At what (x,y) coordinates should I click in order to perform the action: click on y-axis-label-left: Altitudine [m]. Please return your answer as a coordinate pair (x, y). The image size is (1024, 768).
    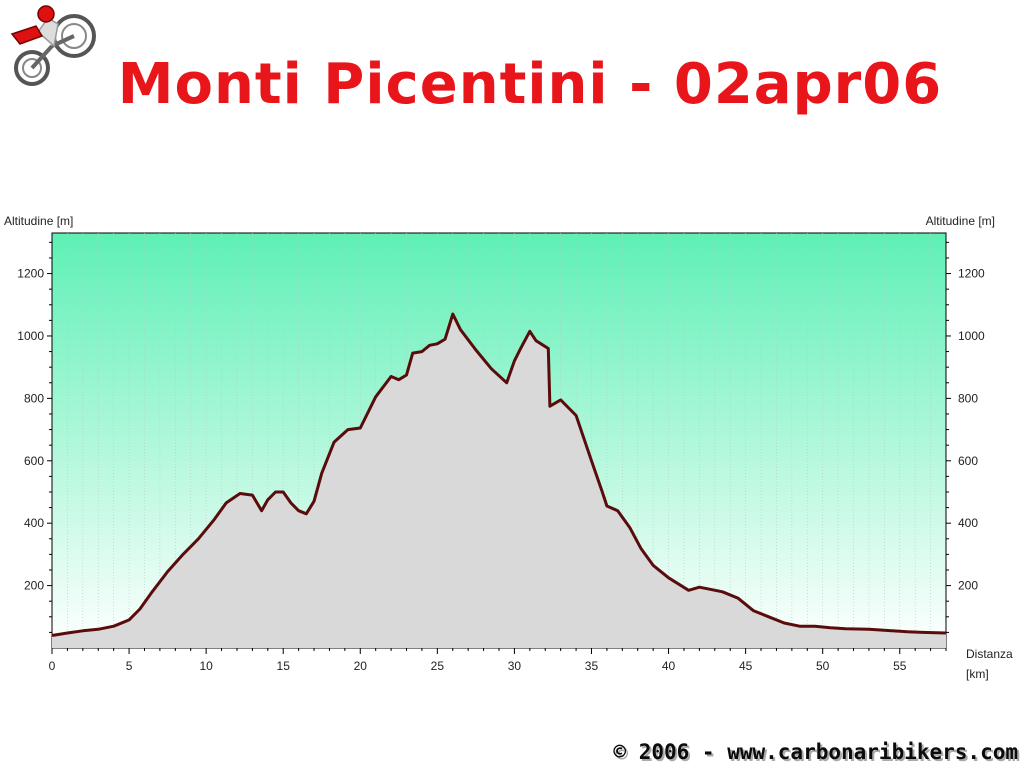
    Looking at the image, I should click on (38, 221).